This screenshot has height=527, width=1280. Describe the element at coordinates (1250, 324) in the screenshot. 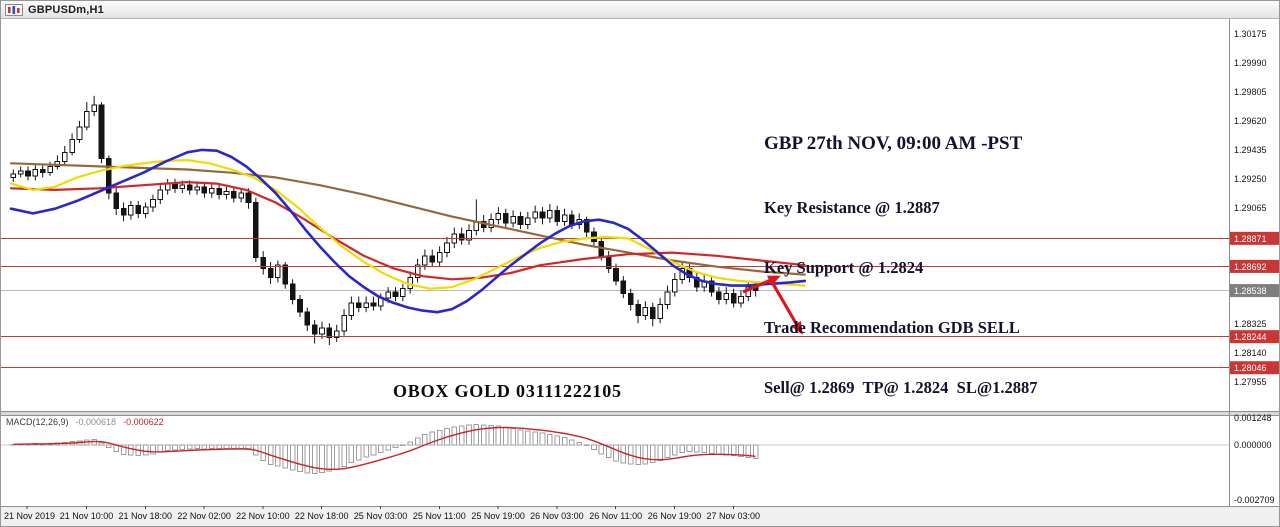

I see `svg-text: 1.28325` at that location.